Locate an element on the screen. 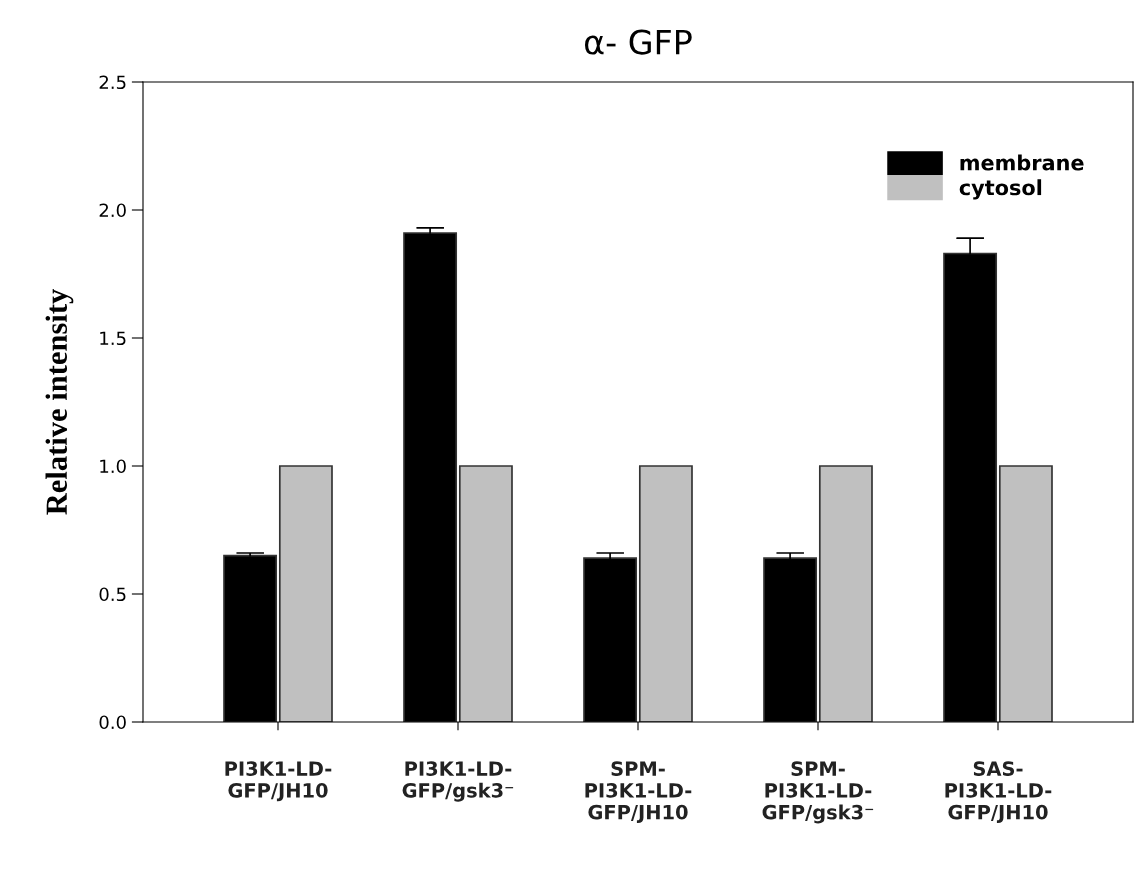 The width and height of the screenshot is (1138, 875). y-tick-label: 2.0 is located at coordinates (112, 210).